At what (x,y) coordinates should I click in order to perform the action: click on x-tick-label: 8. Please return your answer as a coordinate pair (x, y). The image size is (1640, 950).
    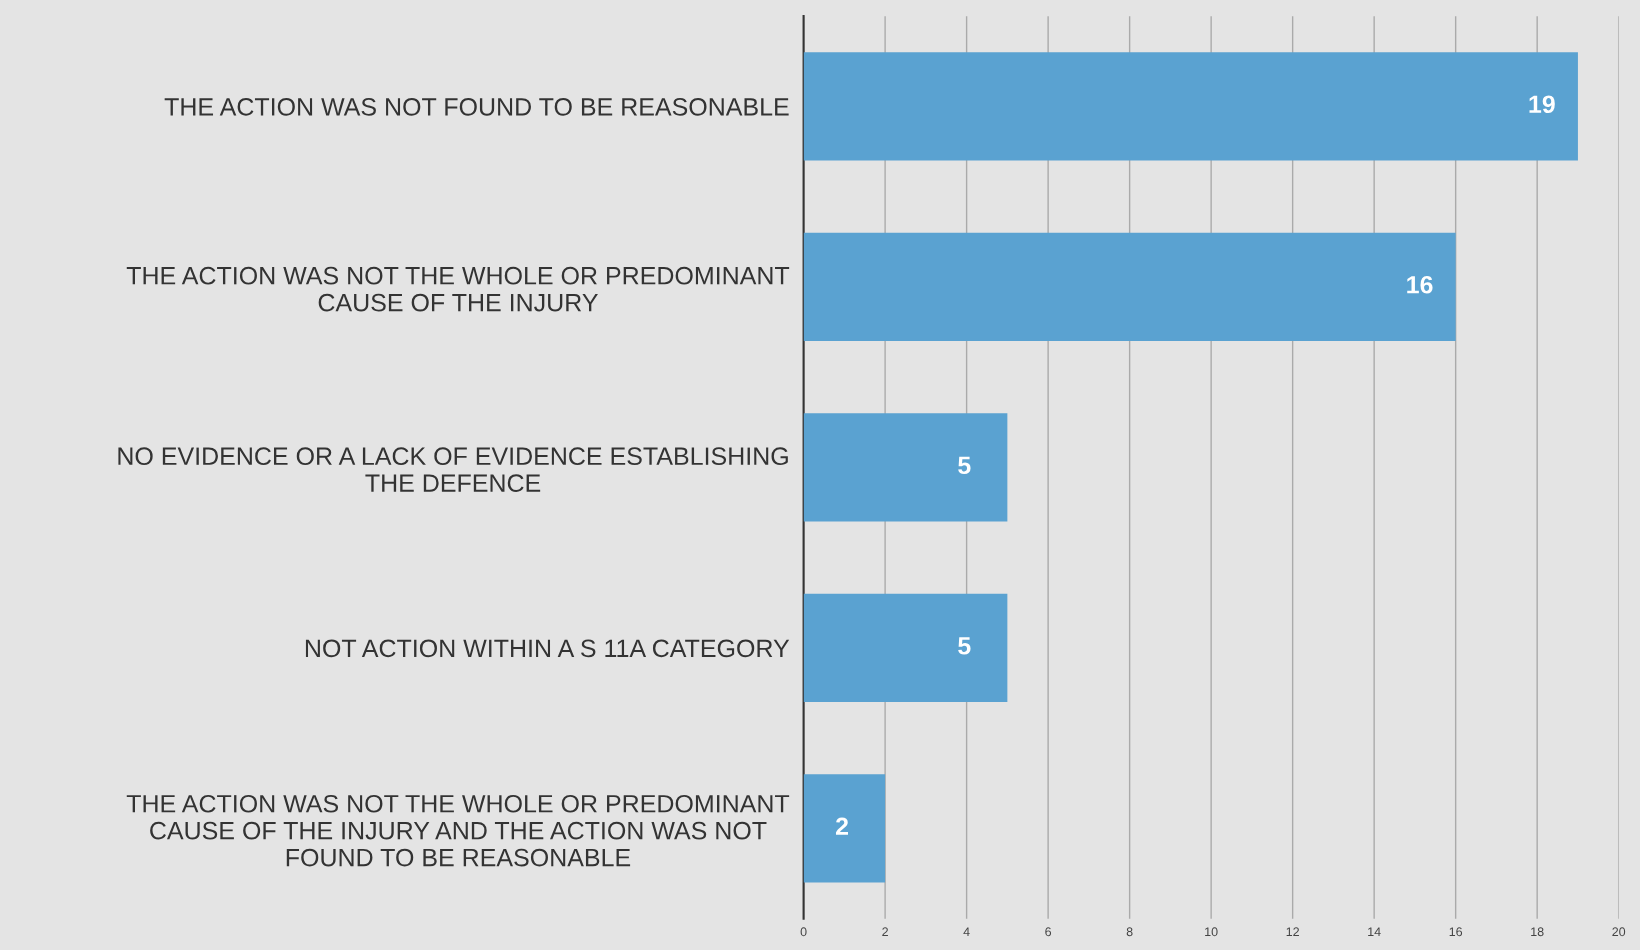
    Looking at the image, I should click on (1129, 932).